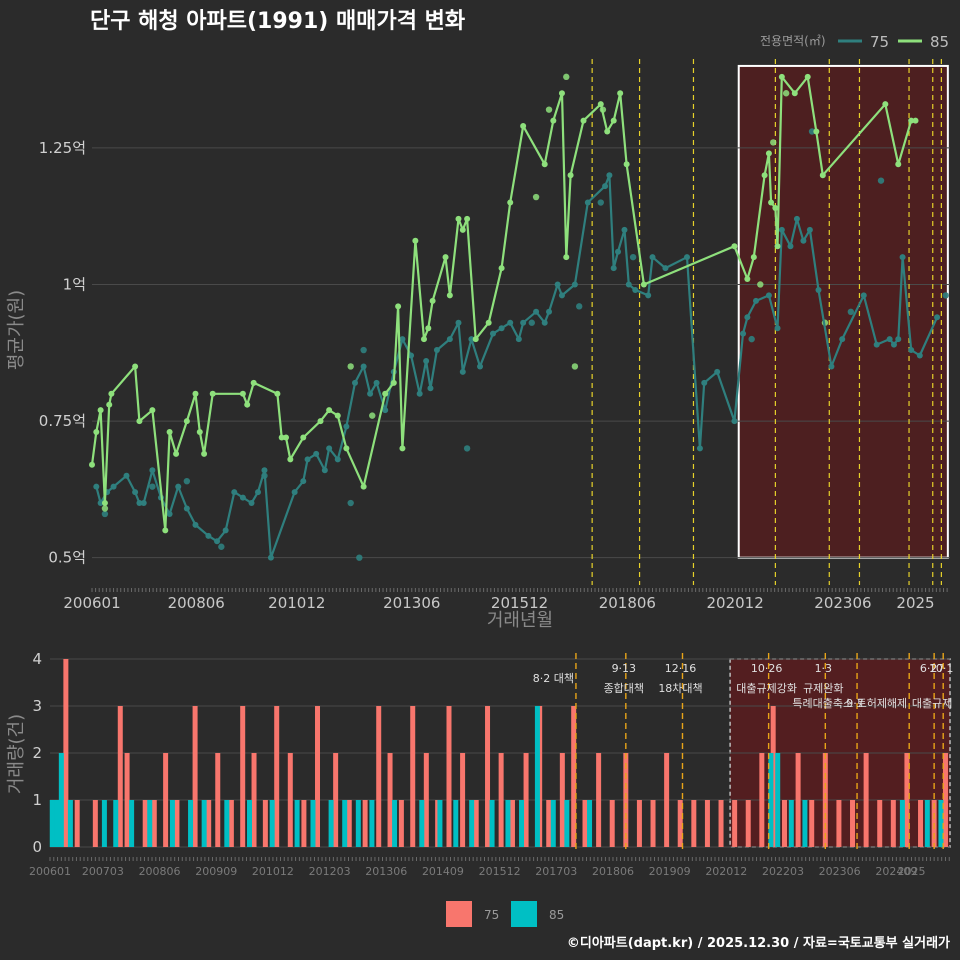 This screenshot has width=960, height=960. What do you see at coordinates (556, 871) in the screenshot?
I see `volume-x-tick-label: 201703` at bounding box center [556, 871].